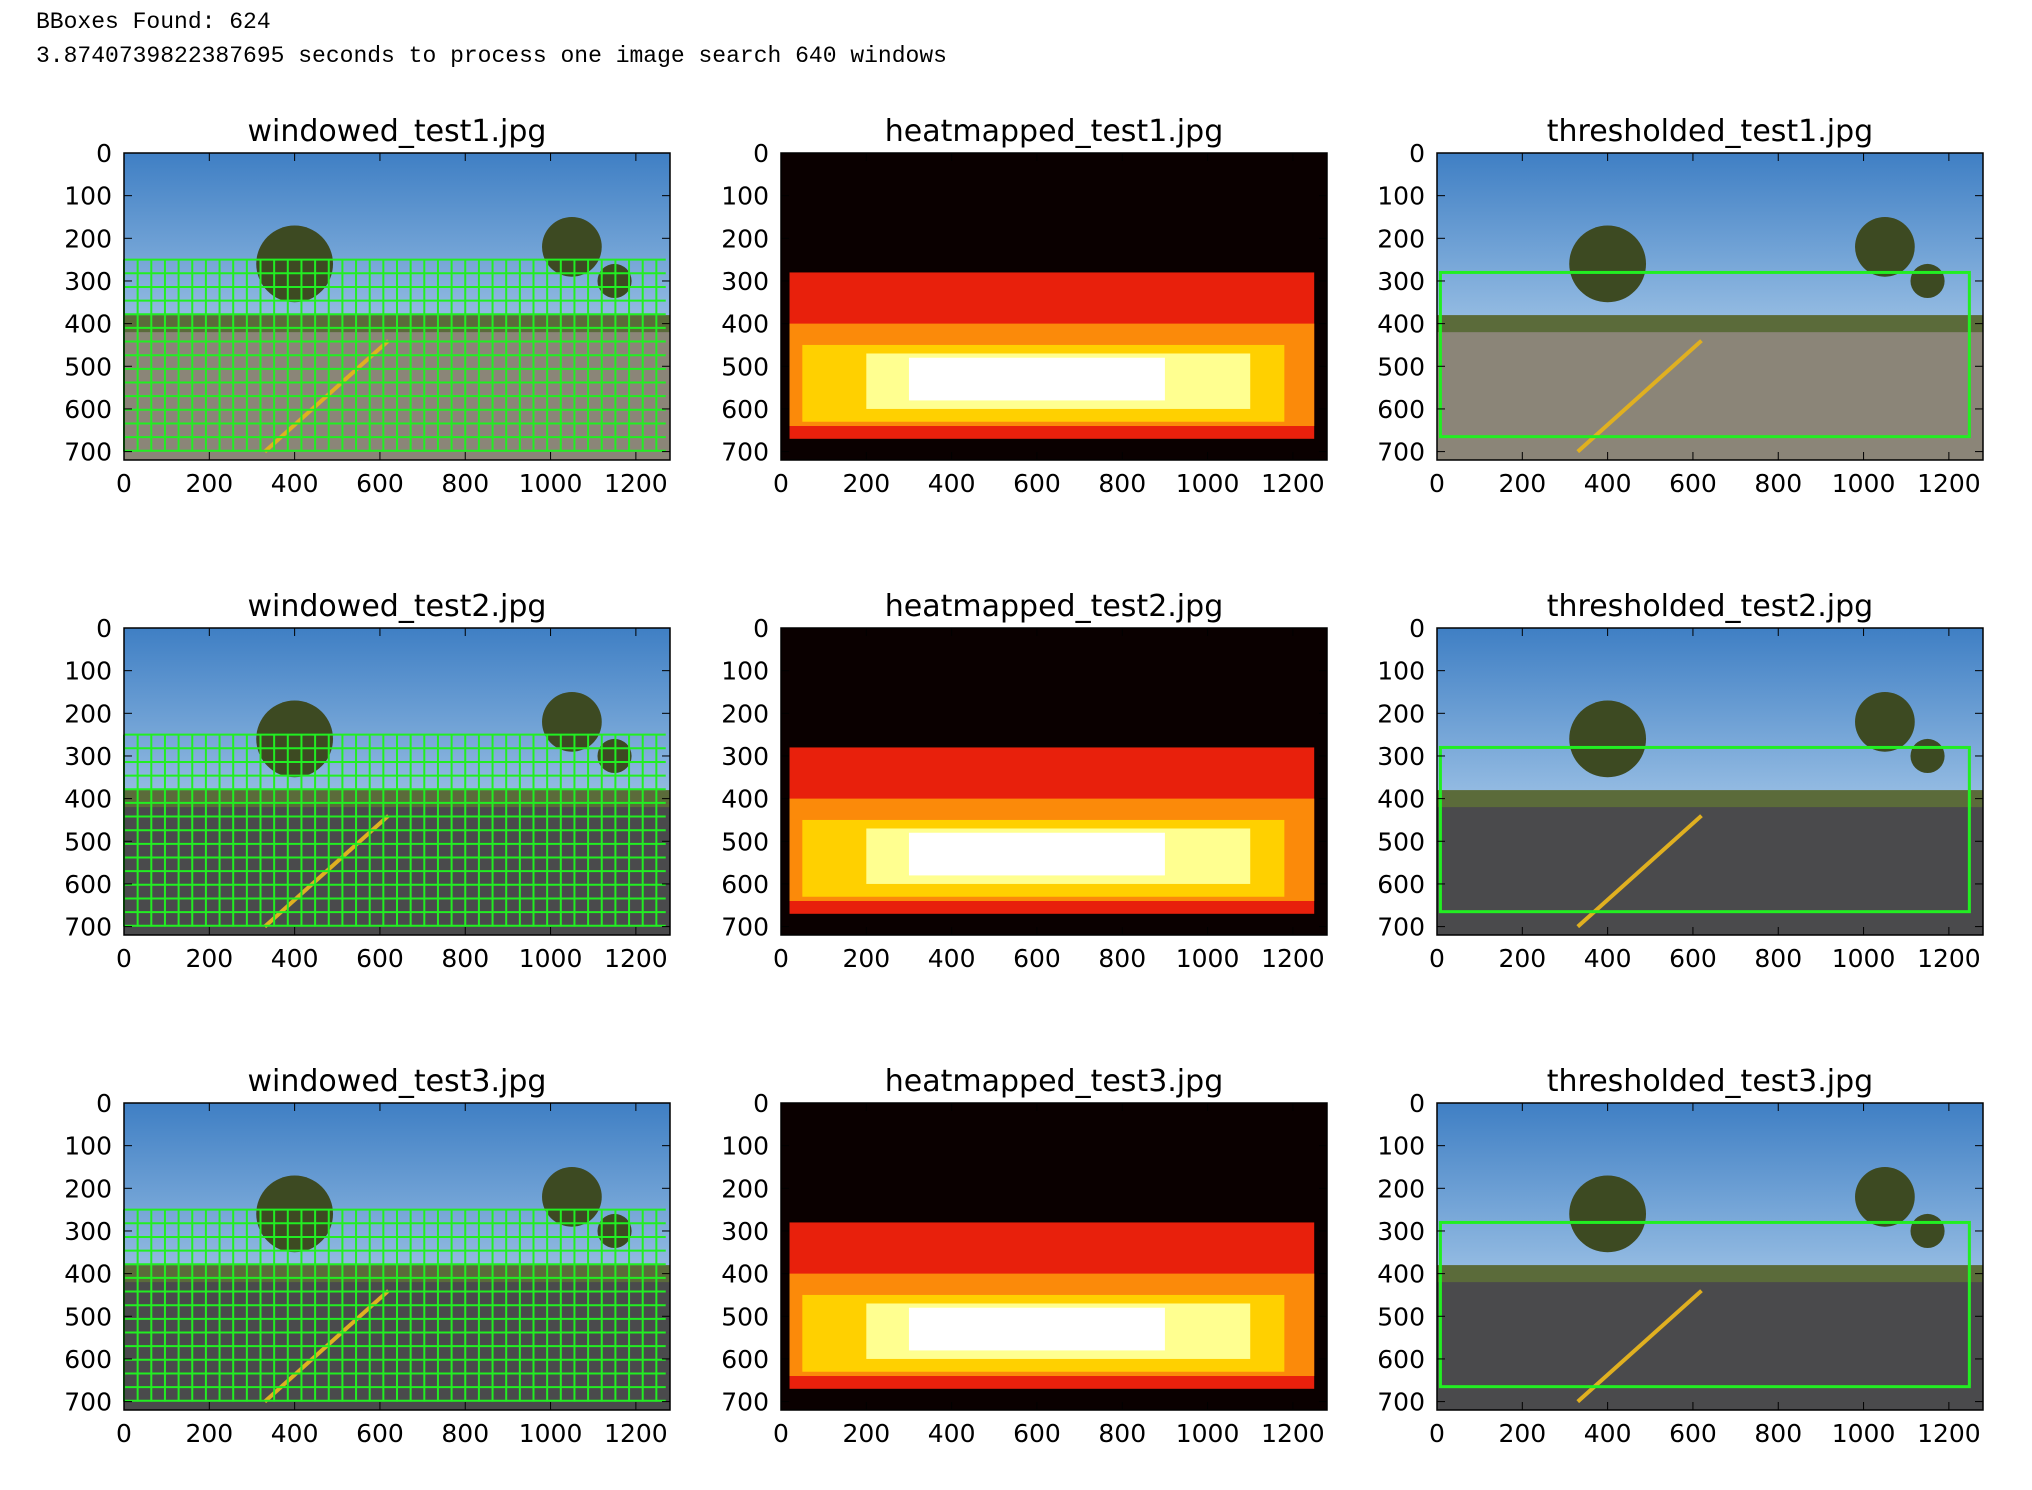  Describe the element at coordinates (1054, 131) in the screenshot. I see `subplot-title: heatmapped_test1.jpg` at that location.